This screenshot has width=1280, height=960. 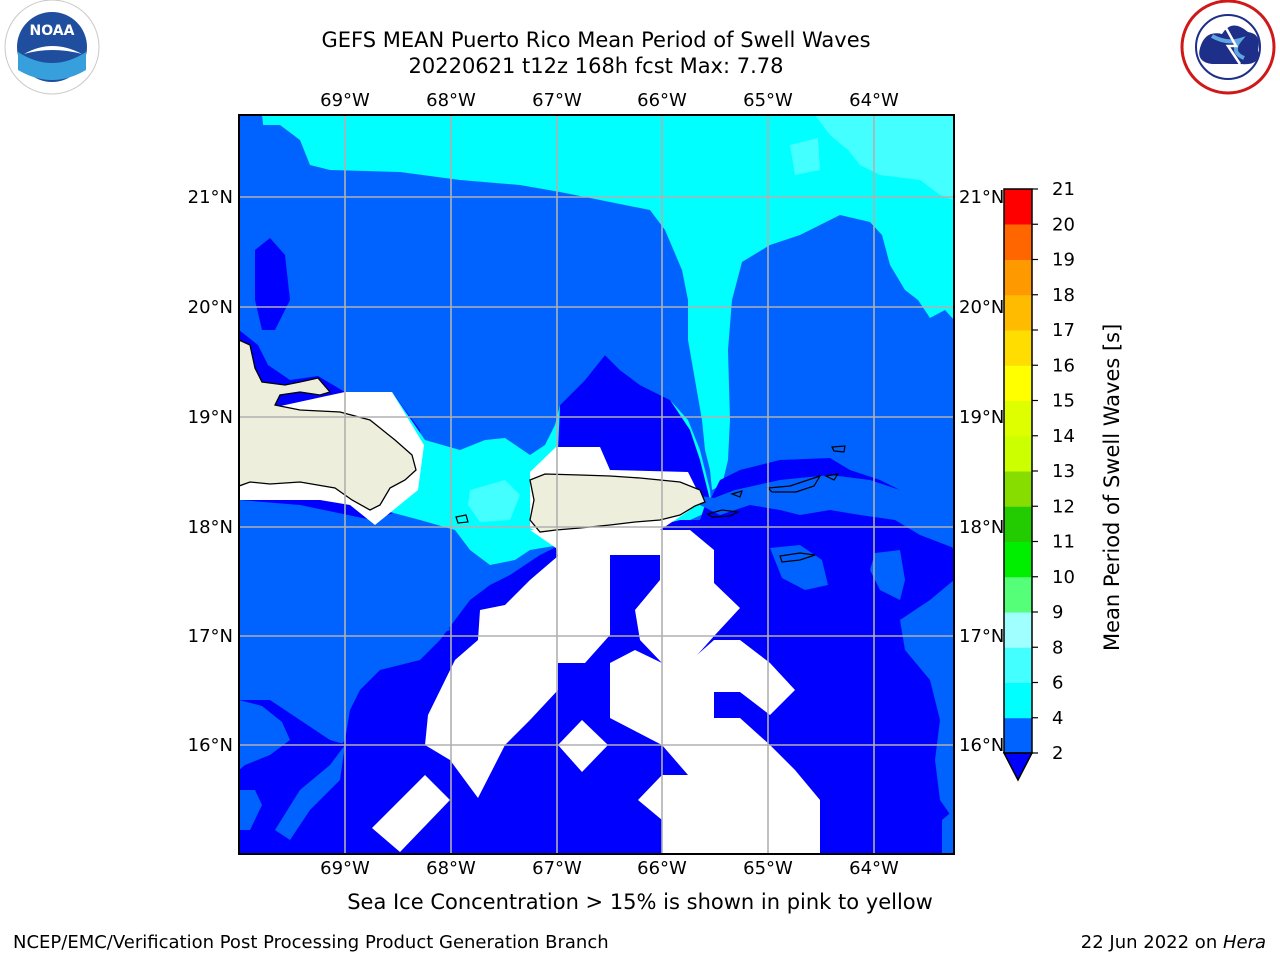 What do you see at coordinates (52, 47) in the screenshot?
I see `noaa-logo: NOAA` at bounding box center [52, 47].